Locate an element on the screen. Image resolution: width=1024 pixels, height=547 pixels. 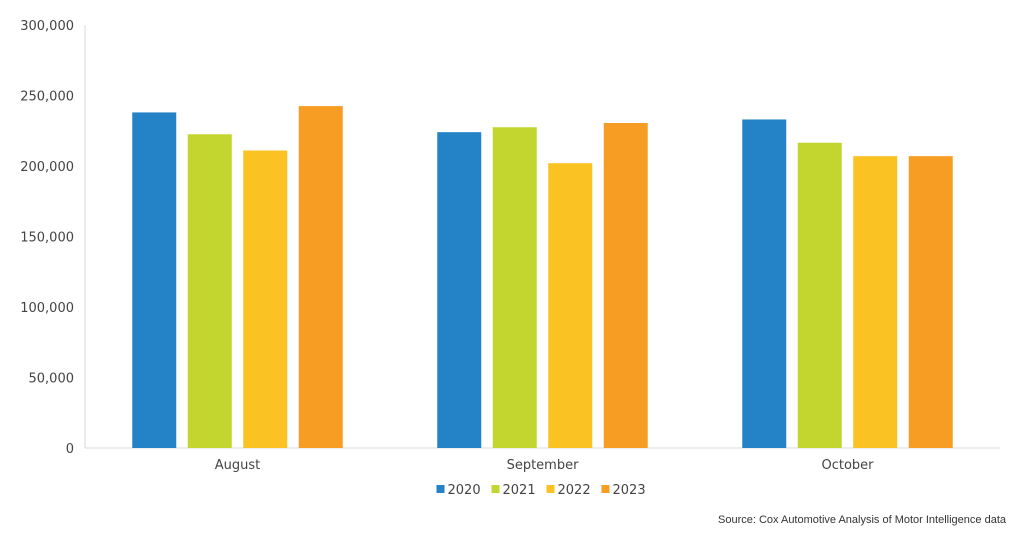
legend-label-2020: 2020 is located at coordinates (464, 490).